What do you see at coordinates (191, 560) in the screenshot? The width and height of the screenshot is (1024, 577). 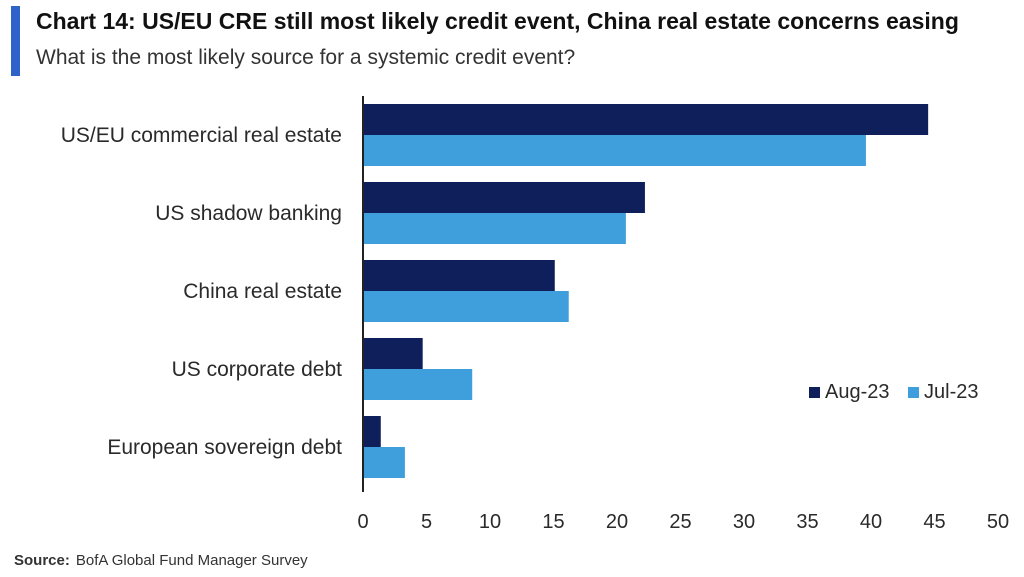 I see `source-text: BofA Global Fund Manager Survey` at bounding box center [191, 560].